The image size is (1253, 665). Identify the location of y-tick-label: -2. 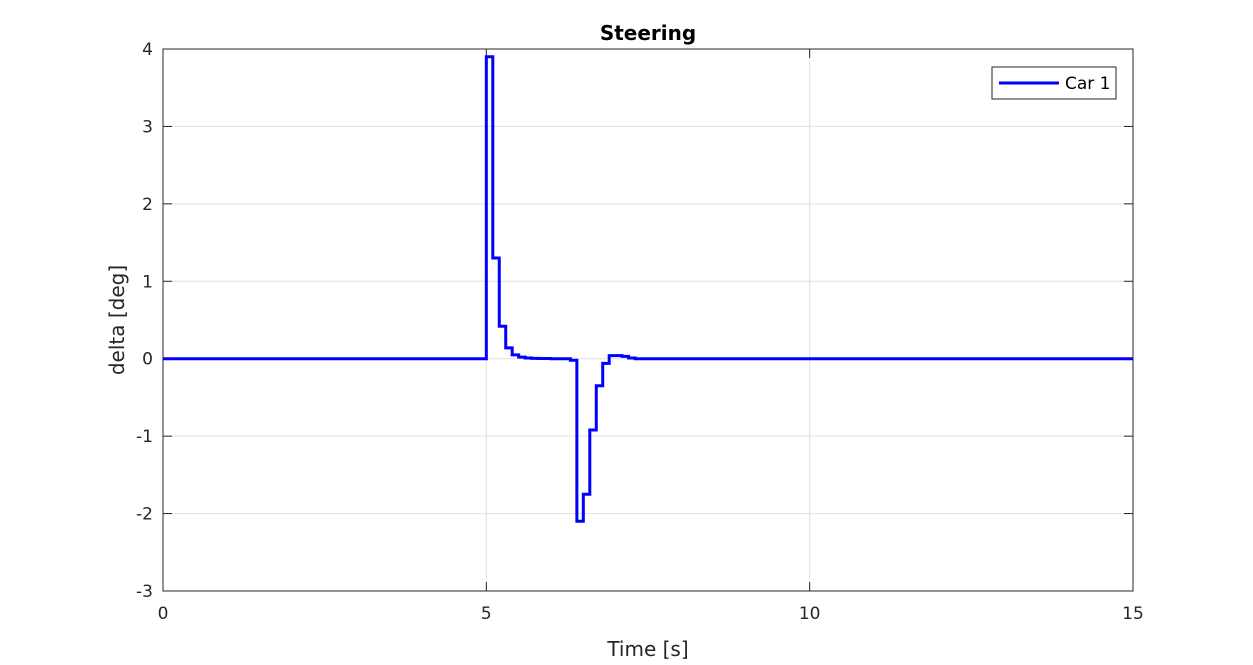
(144, 515).